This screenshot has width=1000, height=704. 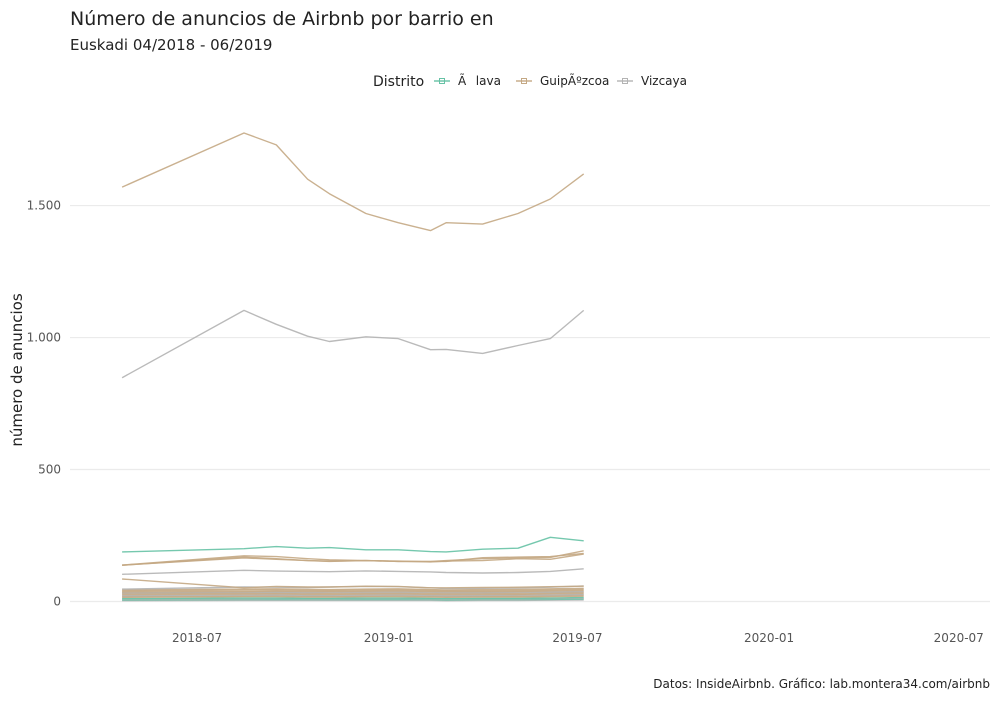 I want to click on legend-item-vizcaya: Vizcaya, so click(x=652, y=81).